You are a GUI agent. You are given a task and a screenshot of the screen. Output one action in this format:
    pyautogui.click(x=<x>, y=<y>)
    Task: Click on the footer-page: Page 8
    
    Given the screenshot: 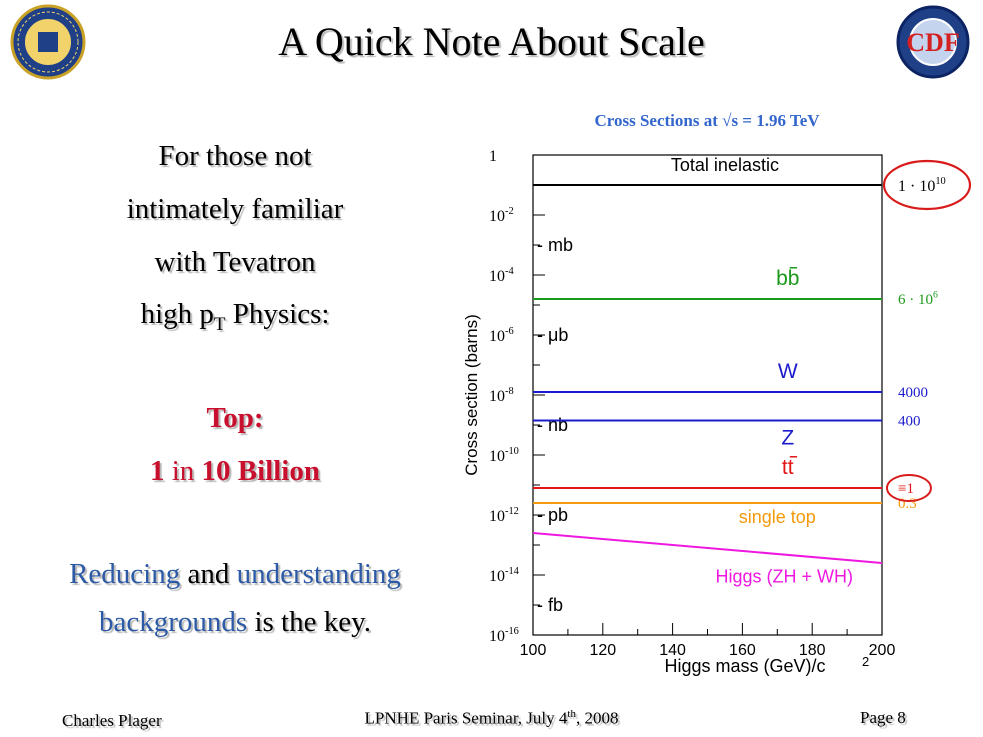 What is the action you would take?
    pyautogui.click(x=883, y=717)
    